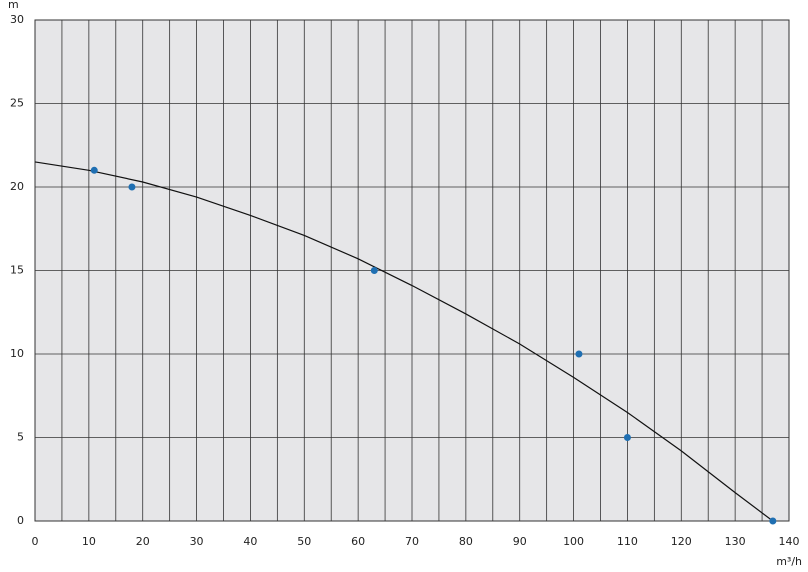 The image size is (808, 572). What do you see at coordinates (466, 541) in the screenshot?
I see `x-tick-label: 80` at bounding box center [466, 541].